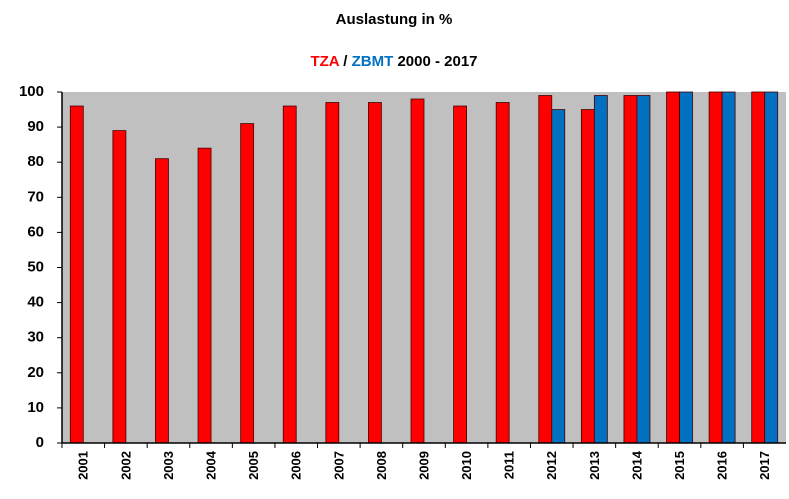 The width and height of the screenshot is (789, 499). I want to click on x-tick-label: 2008, so click(381, 465).